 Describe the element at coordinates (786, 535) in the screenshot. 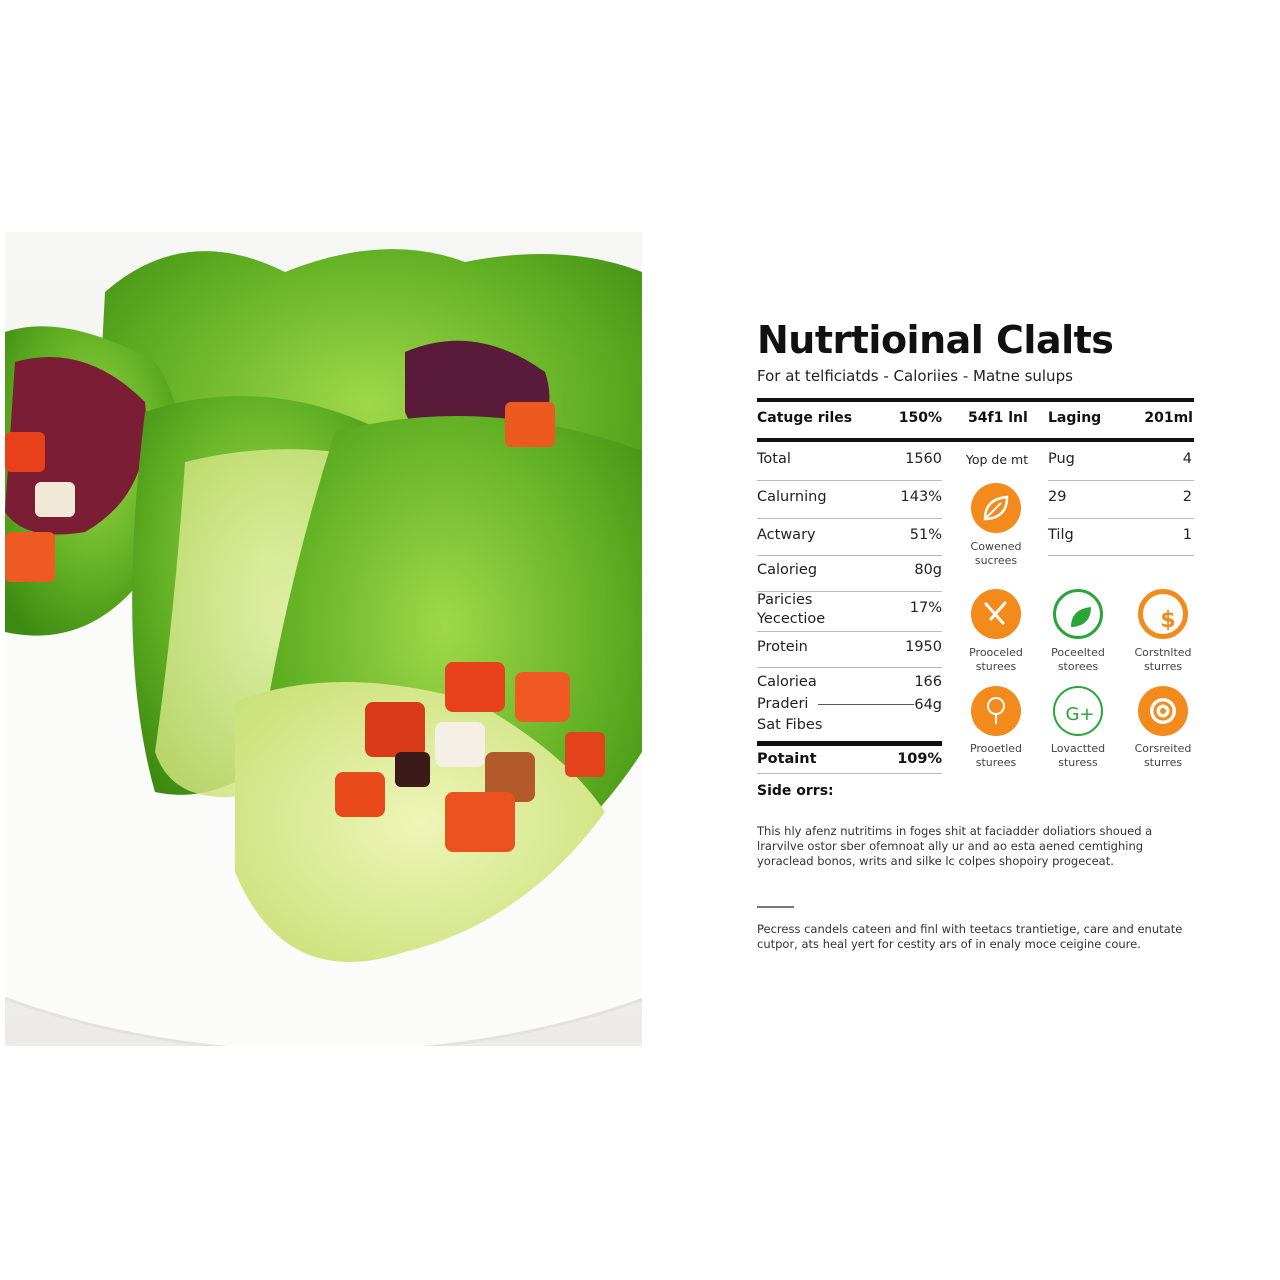

I see `row-label: Actwary` at that location.